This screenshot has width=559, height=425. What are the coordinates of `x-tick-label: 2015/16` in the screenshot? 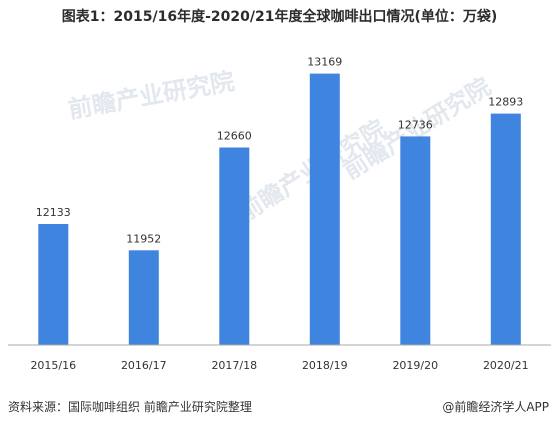 It's located at (53, 365).